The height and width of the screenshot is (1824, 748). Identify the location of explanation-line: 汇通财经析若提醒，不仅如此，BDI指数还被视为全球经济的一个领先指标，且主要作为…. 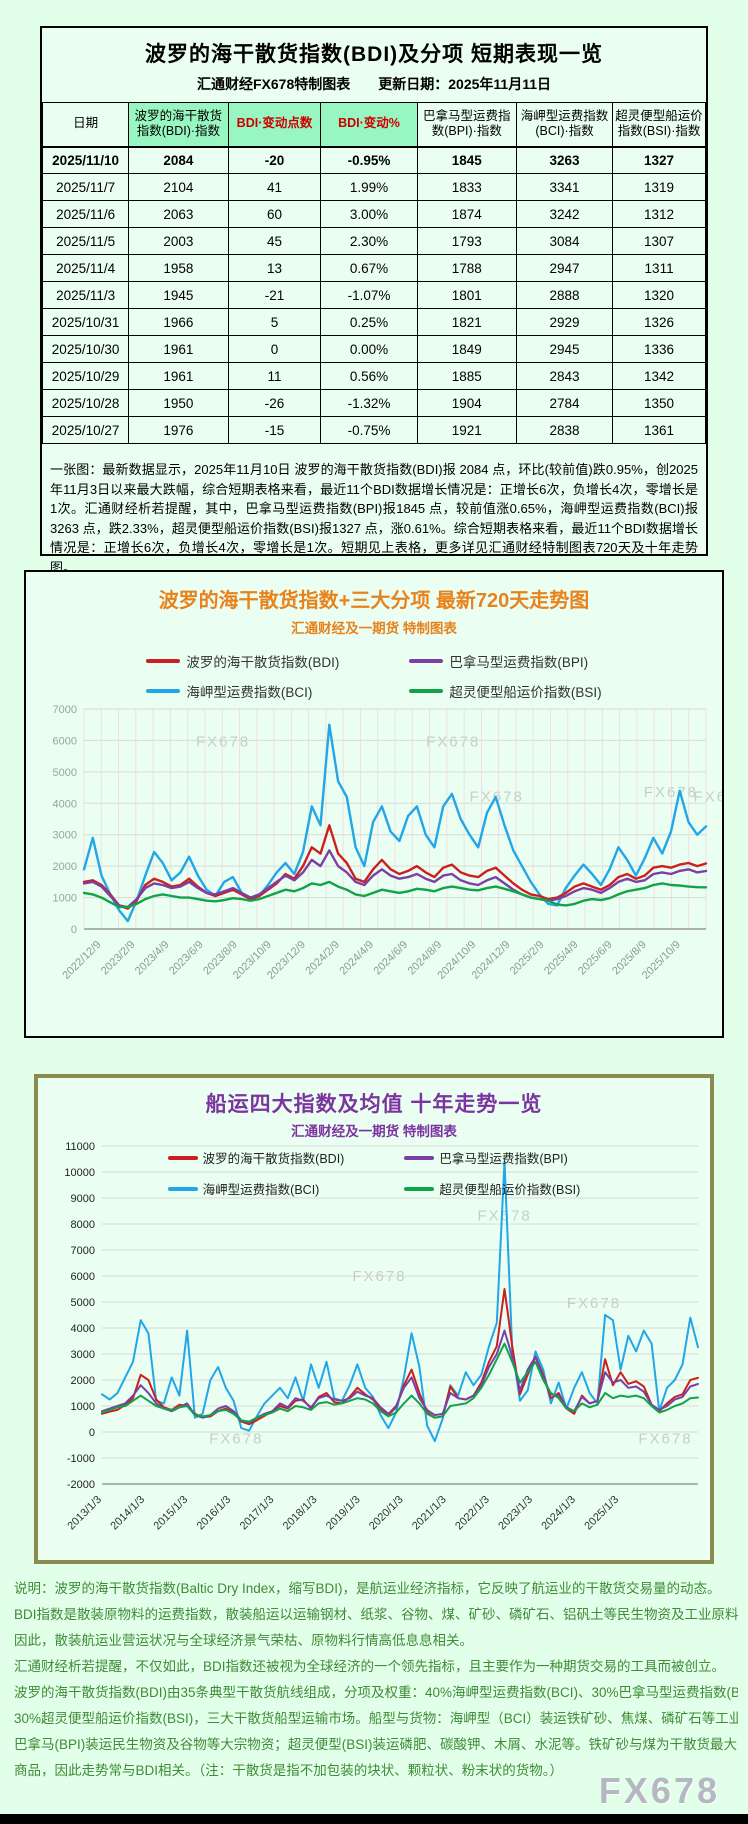
(370, 1666).